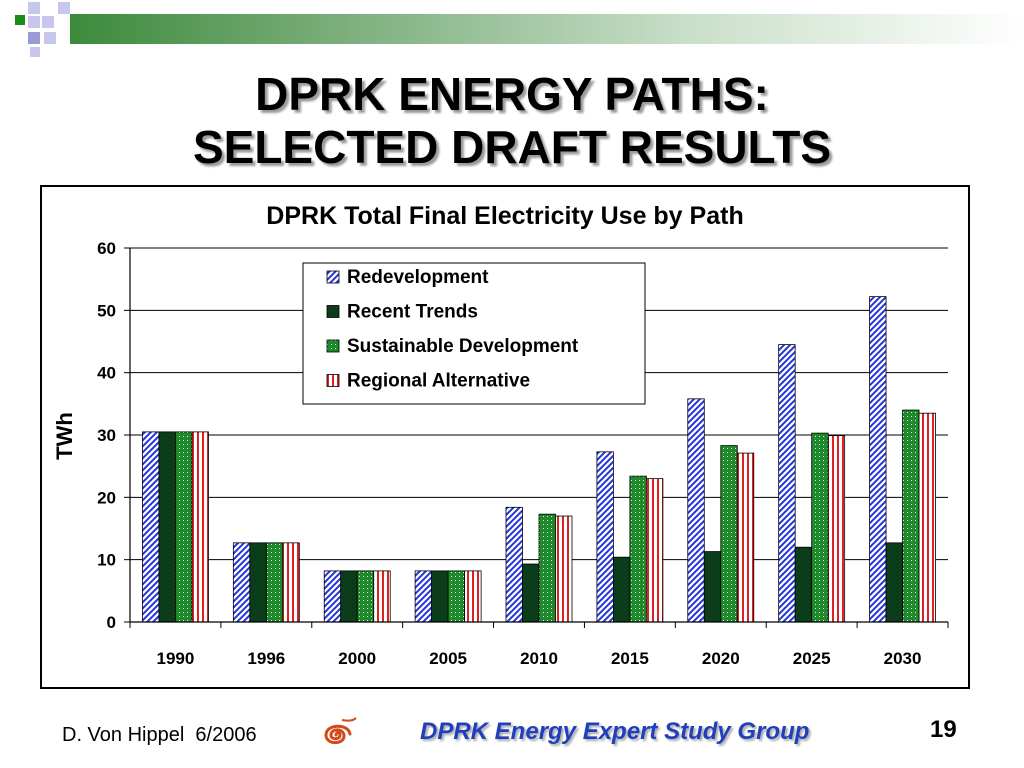  What do you see at coordinates (106, 248) in the screenshot?
I see `y-tick-label: 60` at bounding box center [106, 248].